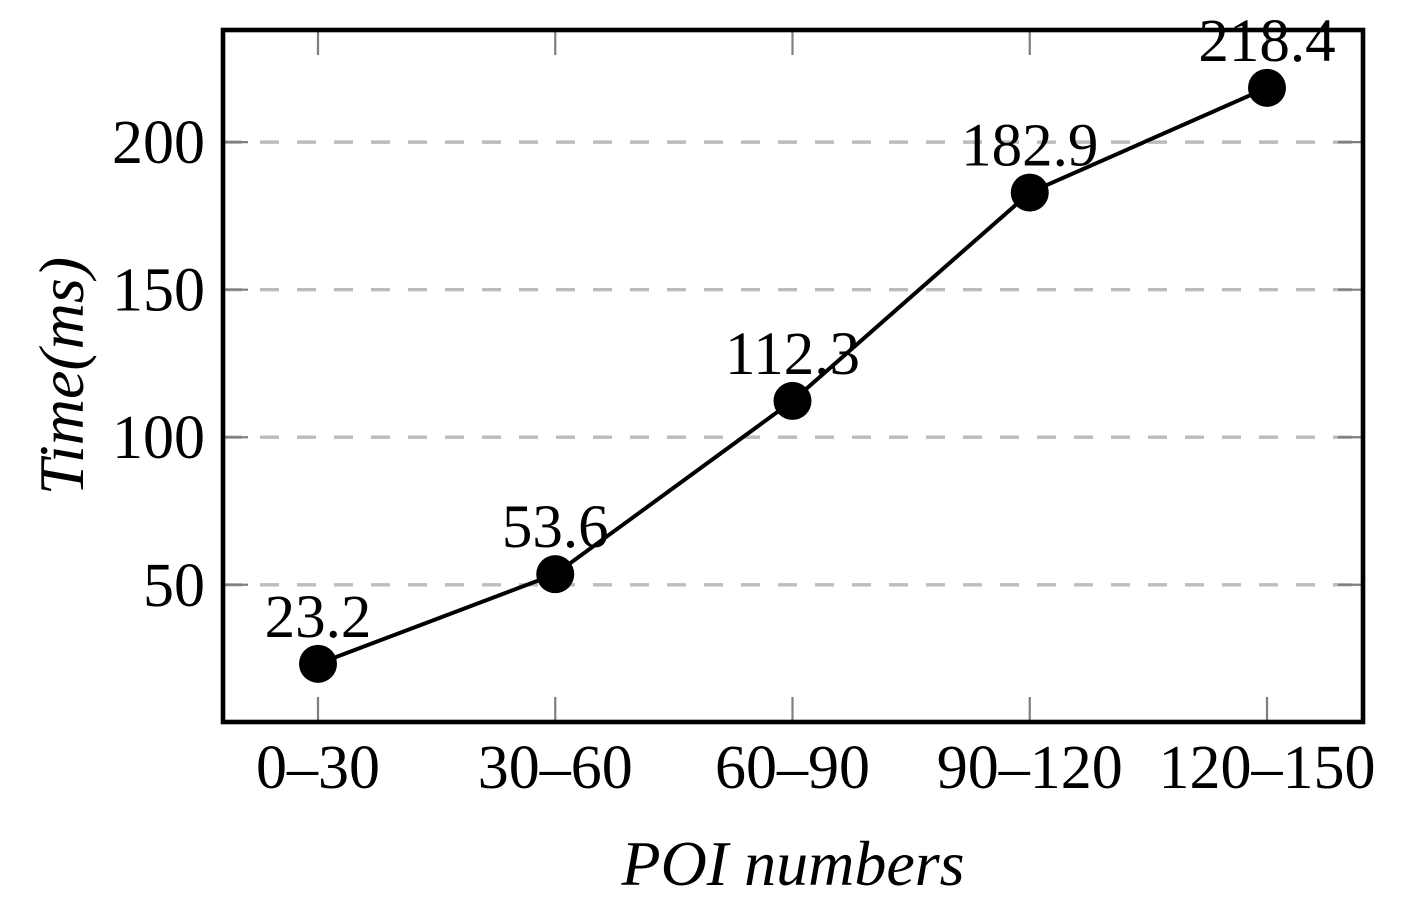 The image size is (1402, 908). What do you see at coordinates (158, 438) in the screenshot?
I see `y-tick-label: 100` at bounding box center [158, 438].